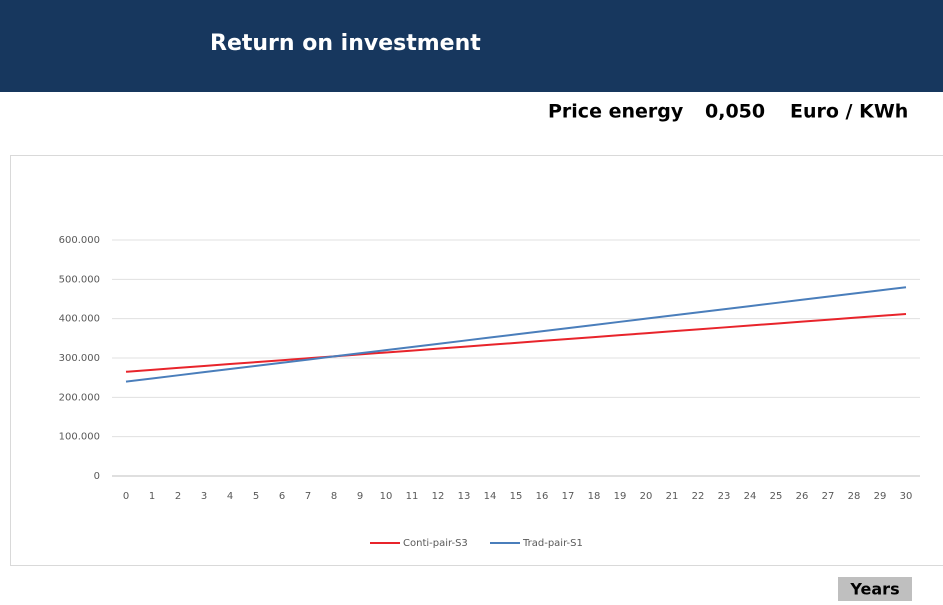 This screenshot has height=605, width=943. What do you see at coordinates (79, 279) in the screenshot?
I see `y-tick-label: 500.000` at bounding box center [79, 279].